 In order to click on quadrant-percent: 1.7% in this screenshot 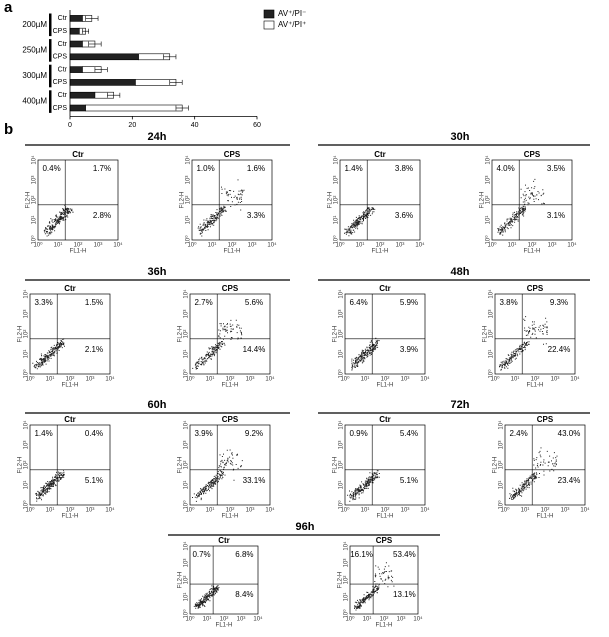, I will do `click(102, 168)`.